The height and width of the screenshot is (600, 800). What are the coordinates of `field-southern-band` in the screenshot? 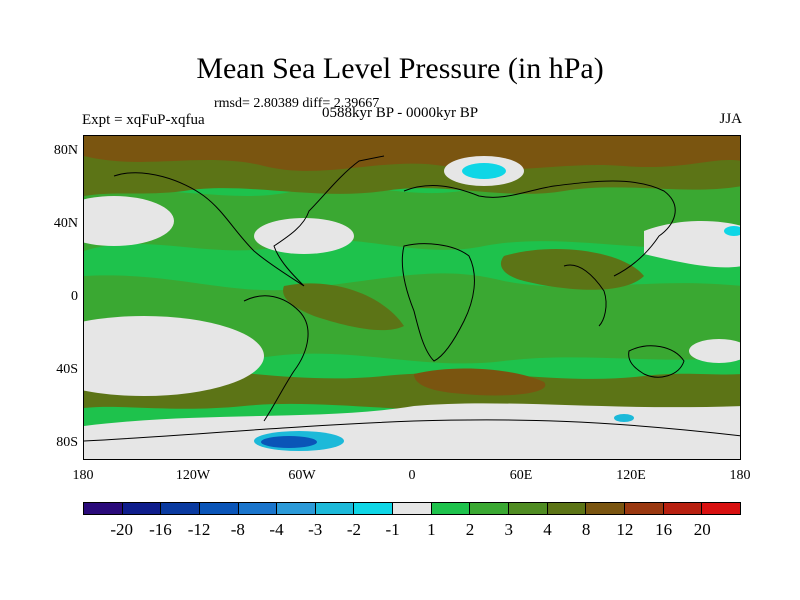 It's located at (412, 388).